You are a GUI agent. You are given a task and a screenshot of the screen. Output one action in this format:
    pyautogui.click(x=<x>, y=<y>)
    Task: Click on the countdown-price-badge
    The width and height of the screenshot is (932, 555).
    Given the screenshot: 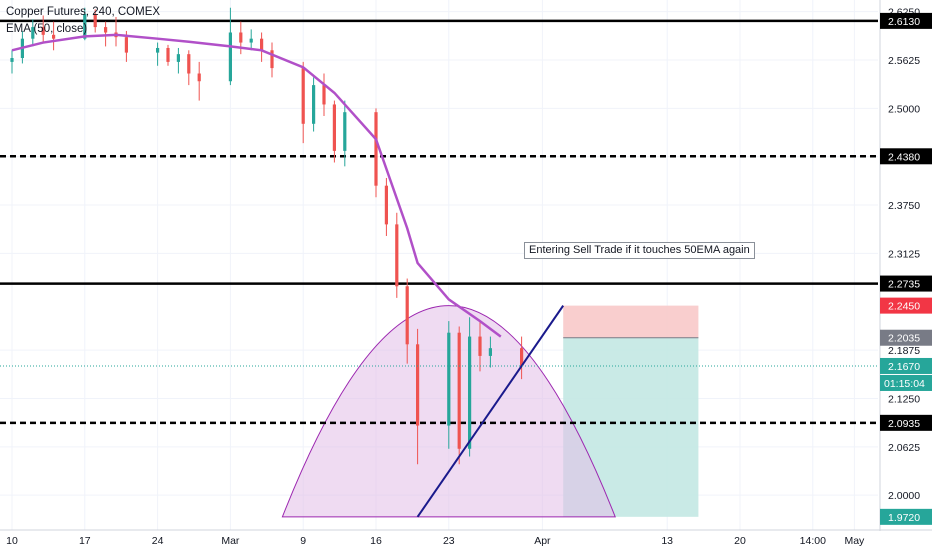 What is the action you would take?
    pyautogui.click(x=906, y=382)
    